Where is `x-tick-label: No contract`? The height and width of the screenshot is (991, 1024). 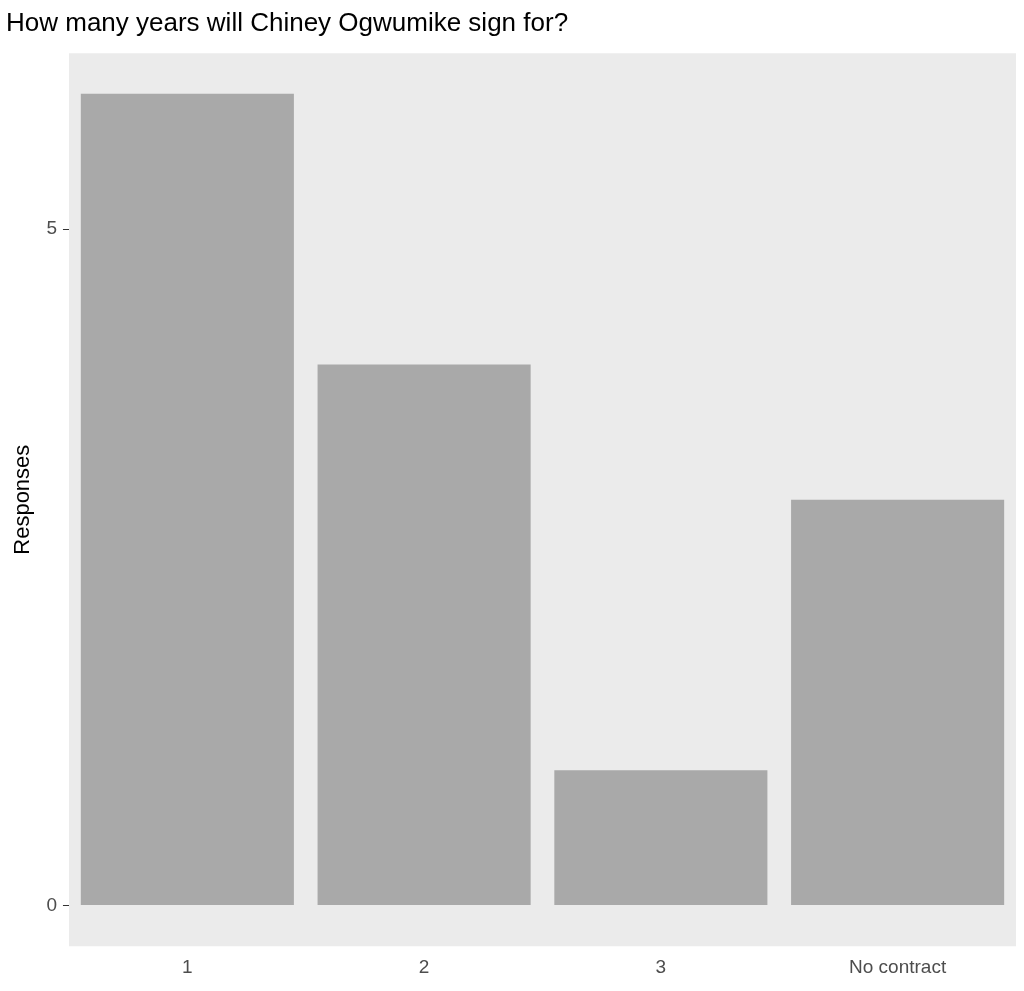 x-tick-label: No contract is located at coordinates (898, 966).